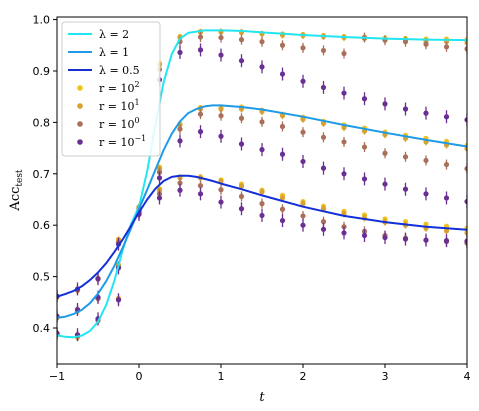  What do you see at coordinates (122, 141) in the screenshot?
I see `legend-label: r = 10−1` at bounding box center [122, 141].